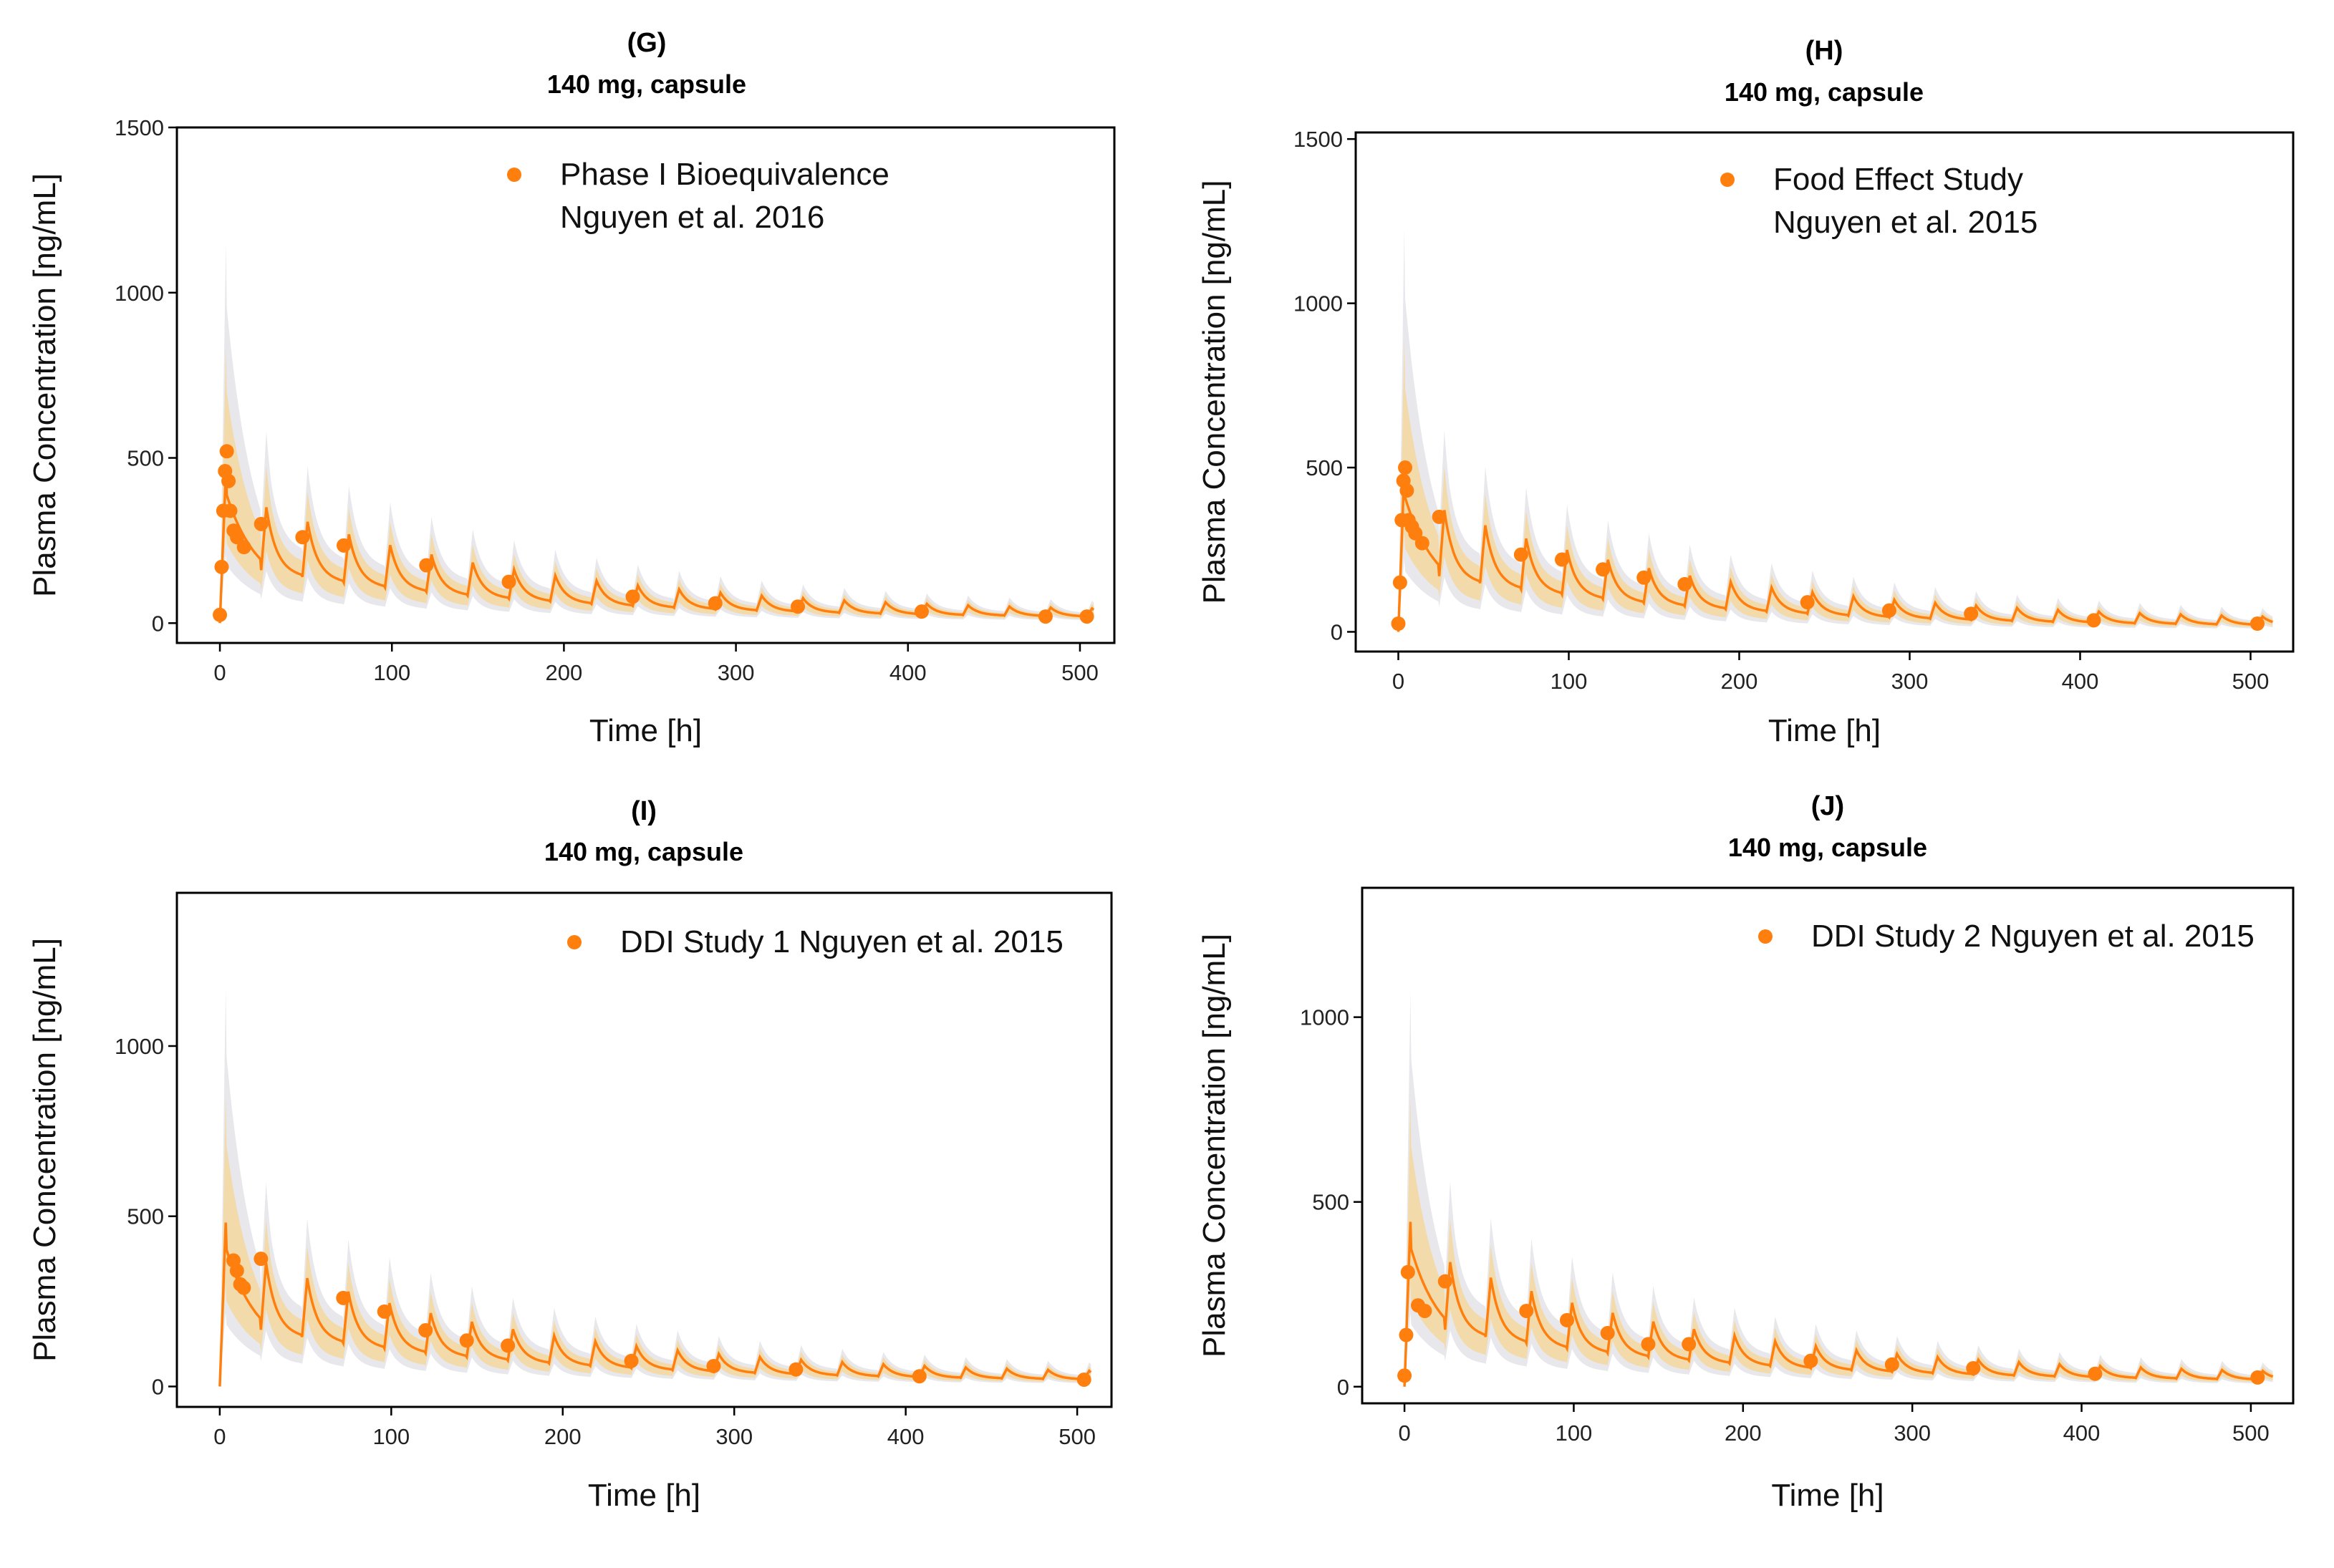 This screenshot has width=2334, height=1568. What do you see at coordinates (692, 217) in the screenshot?
I see `legend-label: Nguyen et al. 2016` at bounding box center [692, 217].